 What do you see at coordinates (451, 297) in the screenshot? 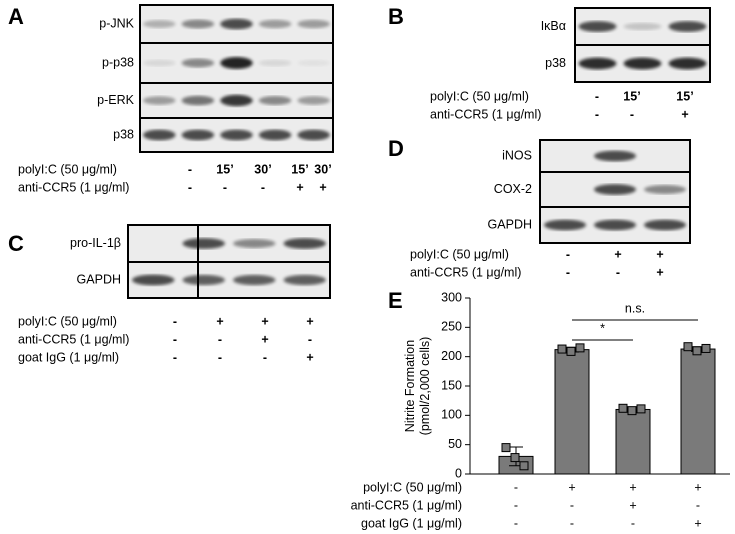
I see `y-tick-label: 300` at bounding box center [451, 297].